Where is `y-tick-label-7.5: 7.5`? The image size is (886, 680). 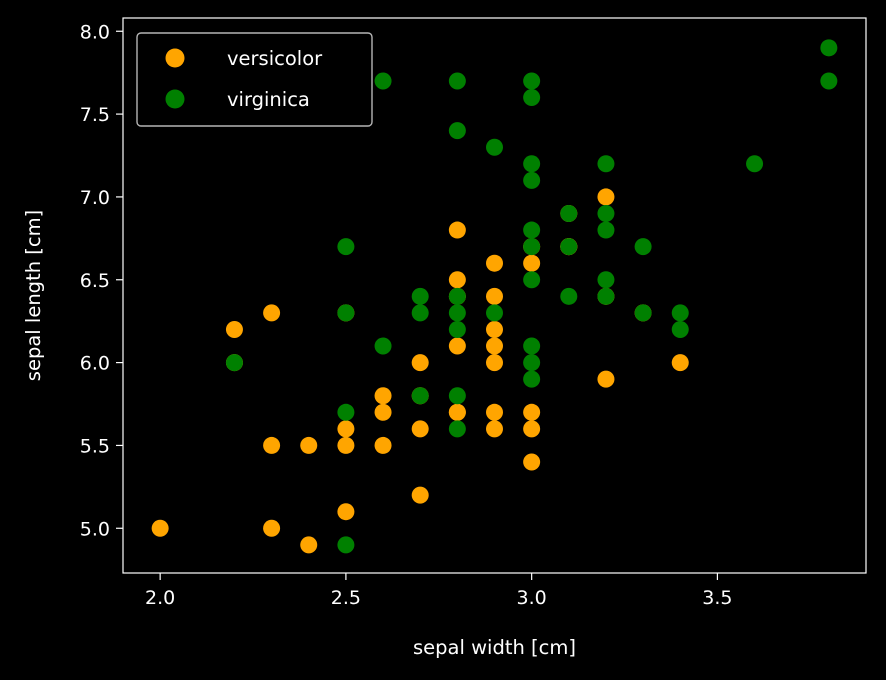
y-tick-label-7.5: 7.5 is located at coordinates (95, 115).